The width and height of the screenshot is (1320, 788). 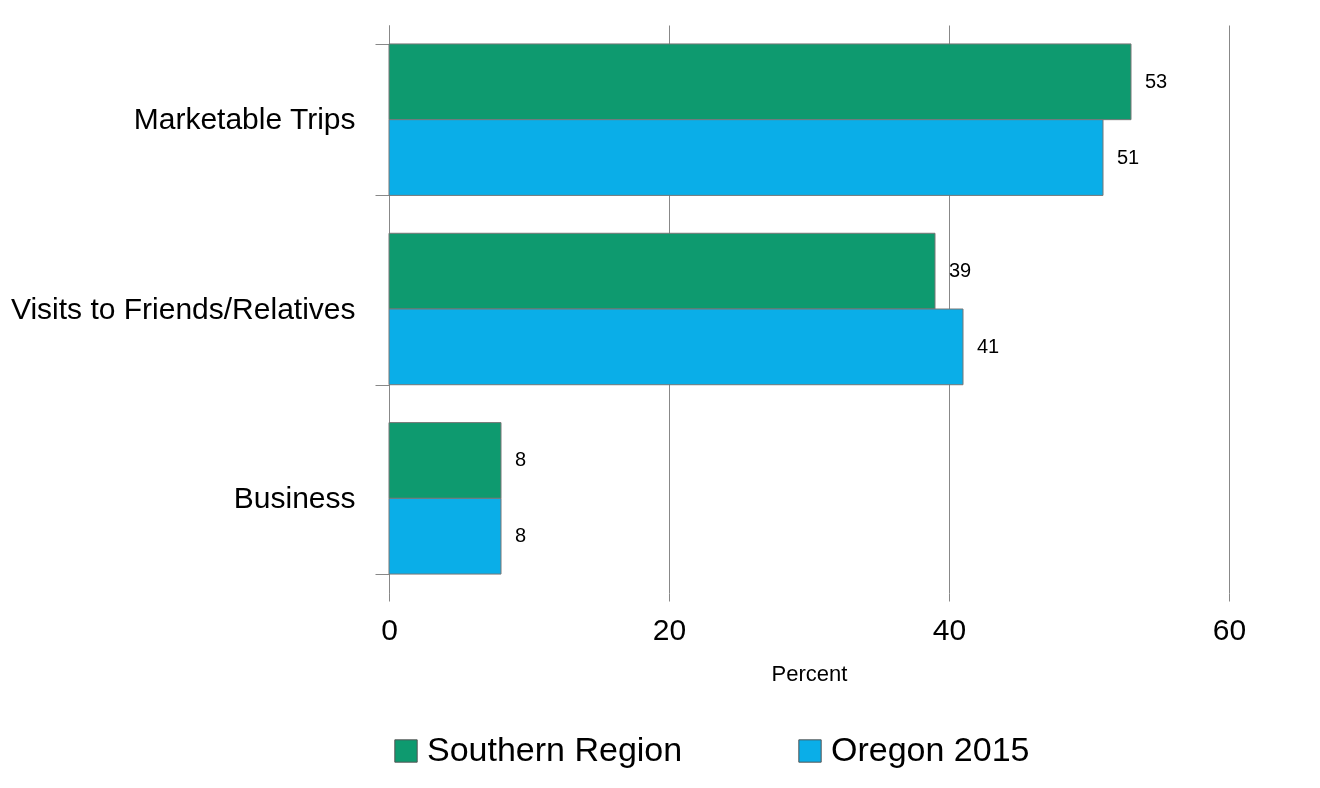 What do you see at coordinates (960, 270) in the screenshot?
I see `data-label: 39` at bounding box center [960, 270].